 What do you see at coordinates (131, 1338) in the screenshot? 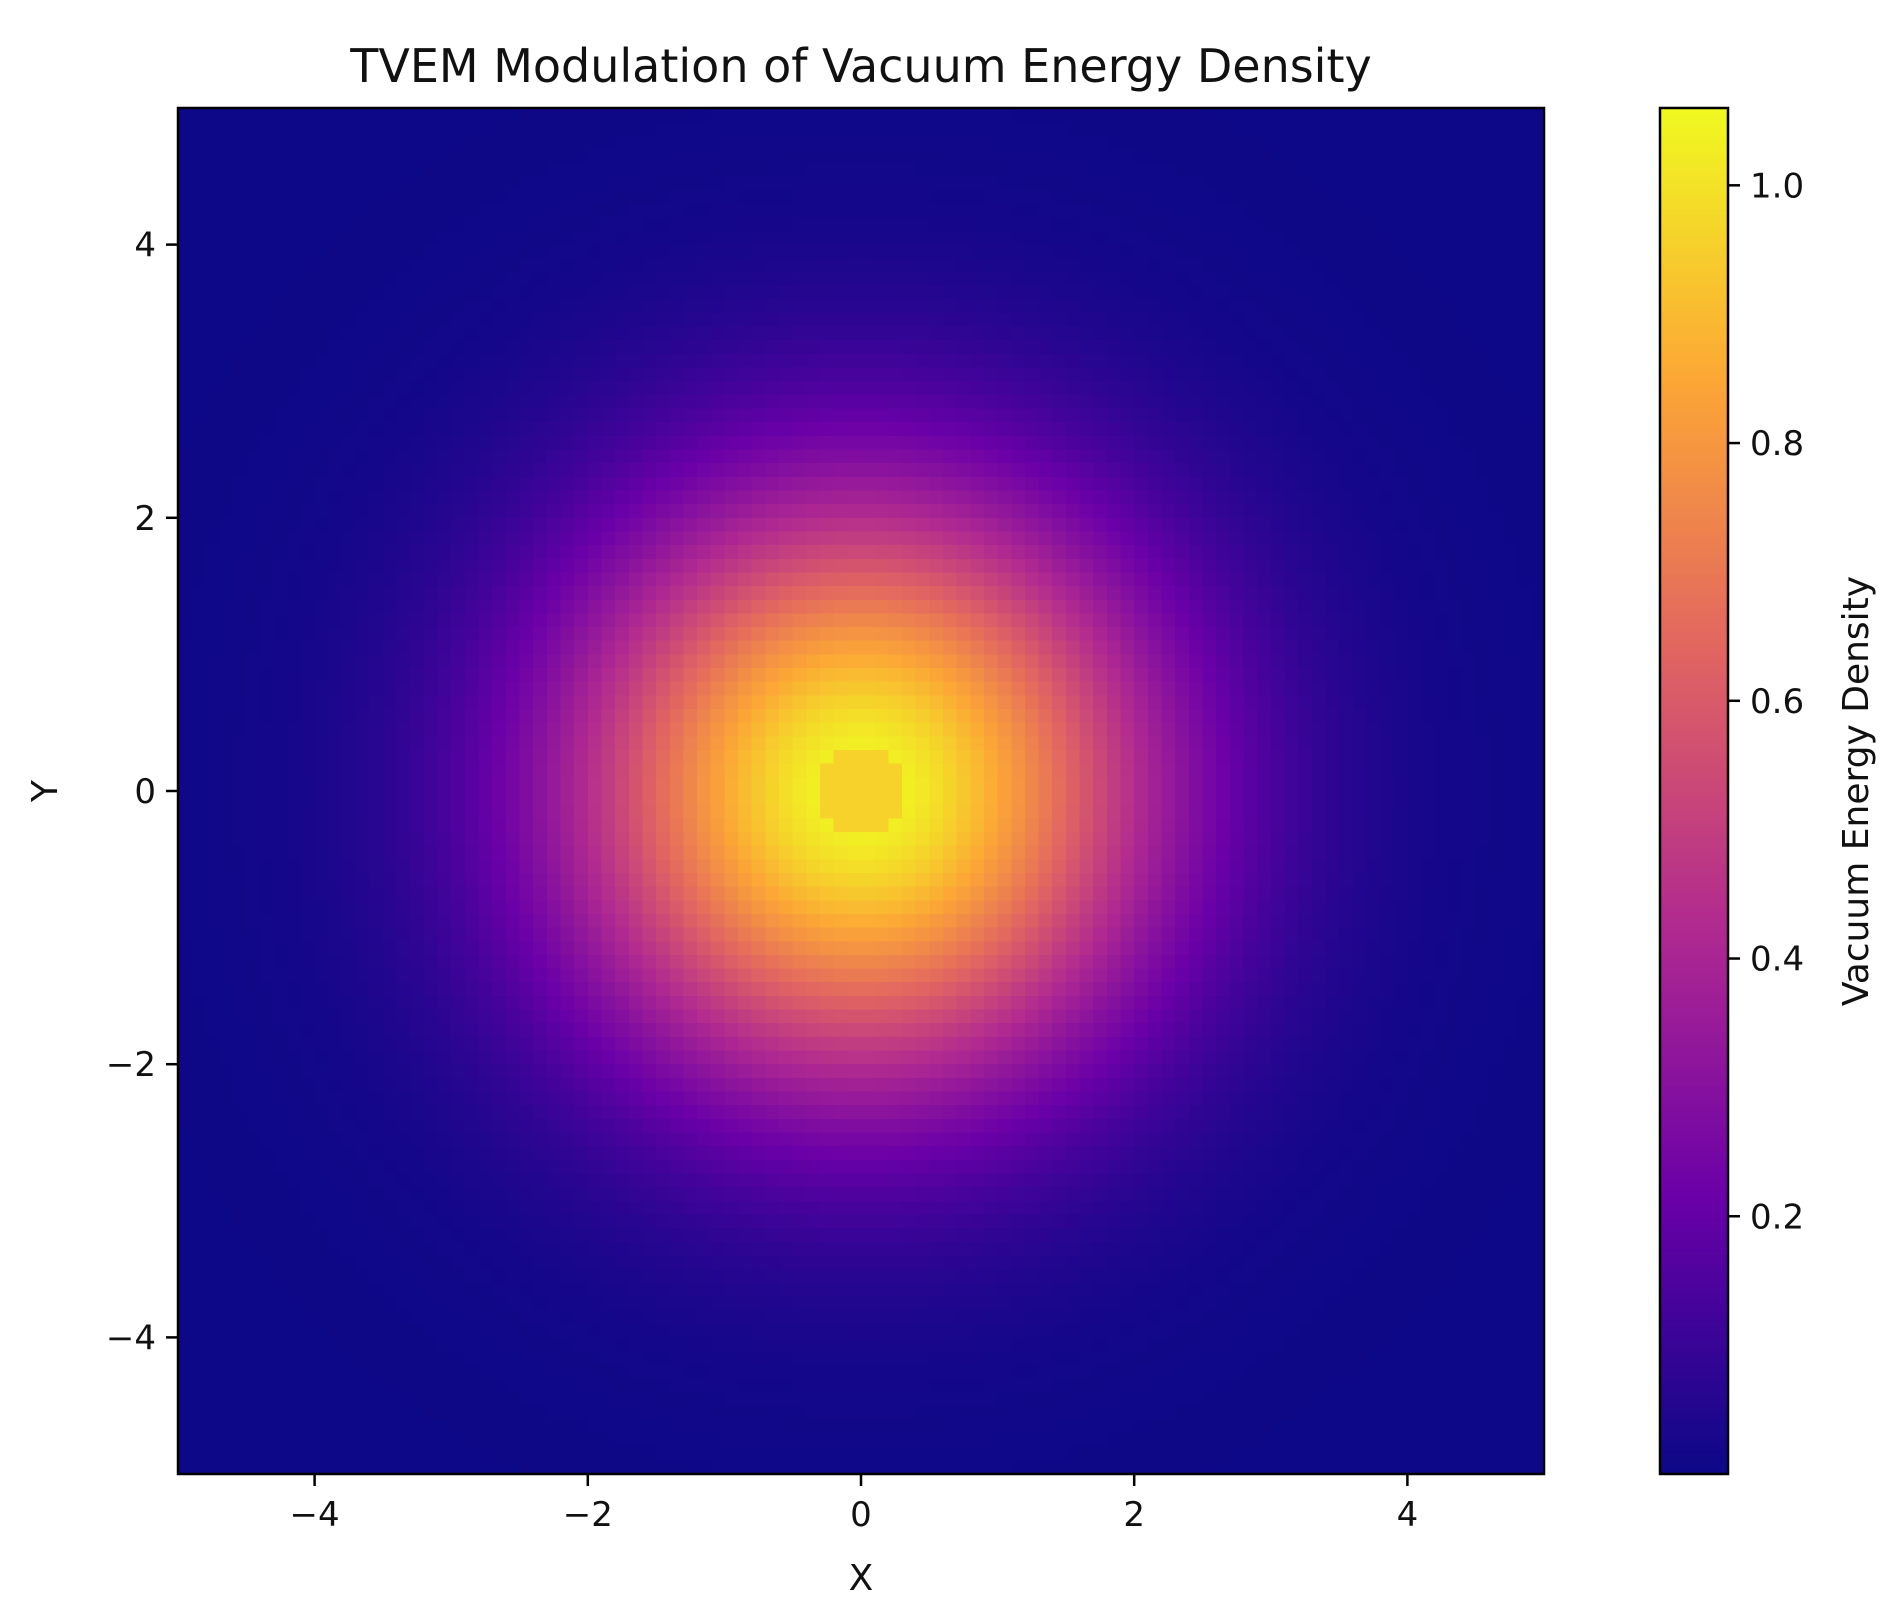
I see `y-tick-label: −4` at bounding box center [131, 1338].